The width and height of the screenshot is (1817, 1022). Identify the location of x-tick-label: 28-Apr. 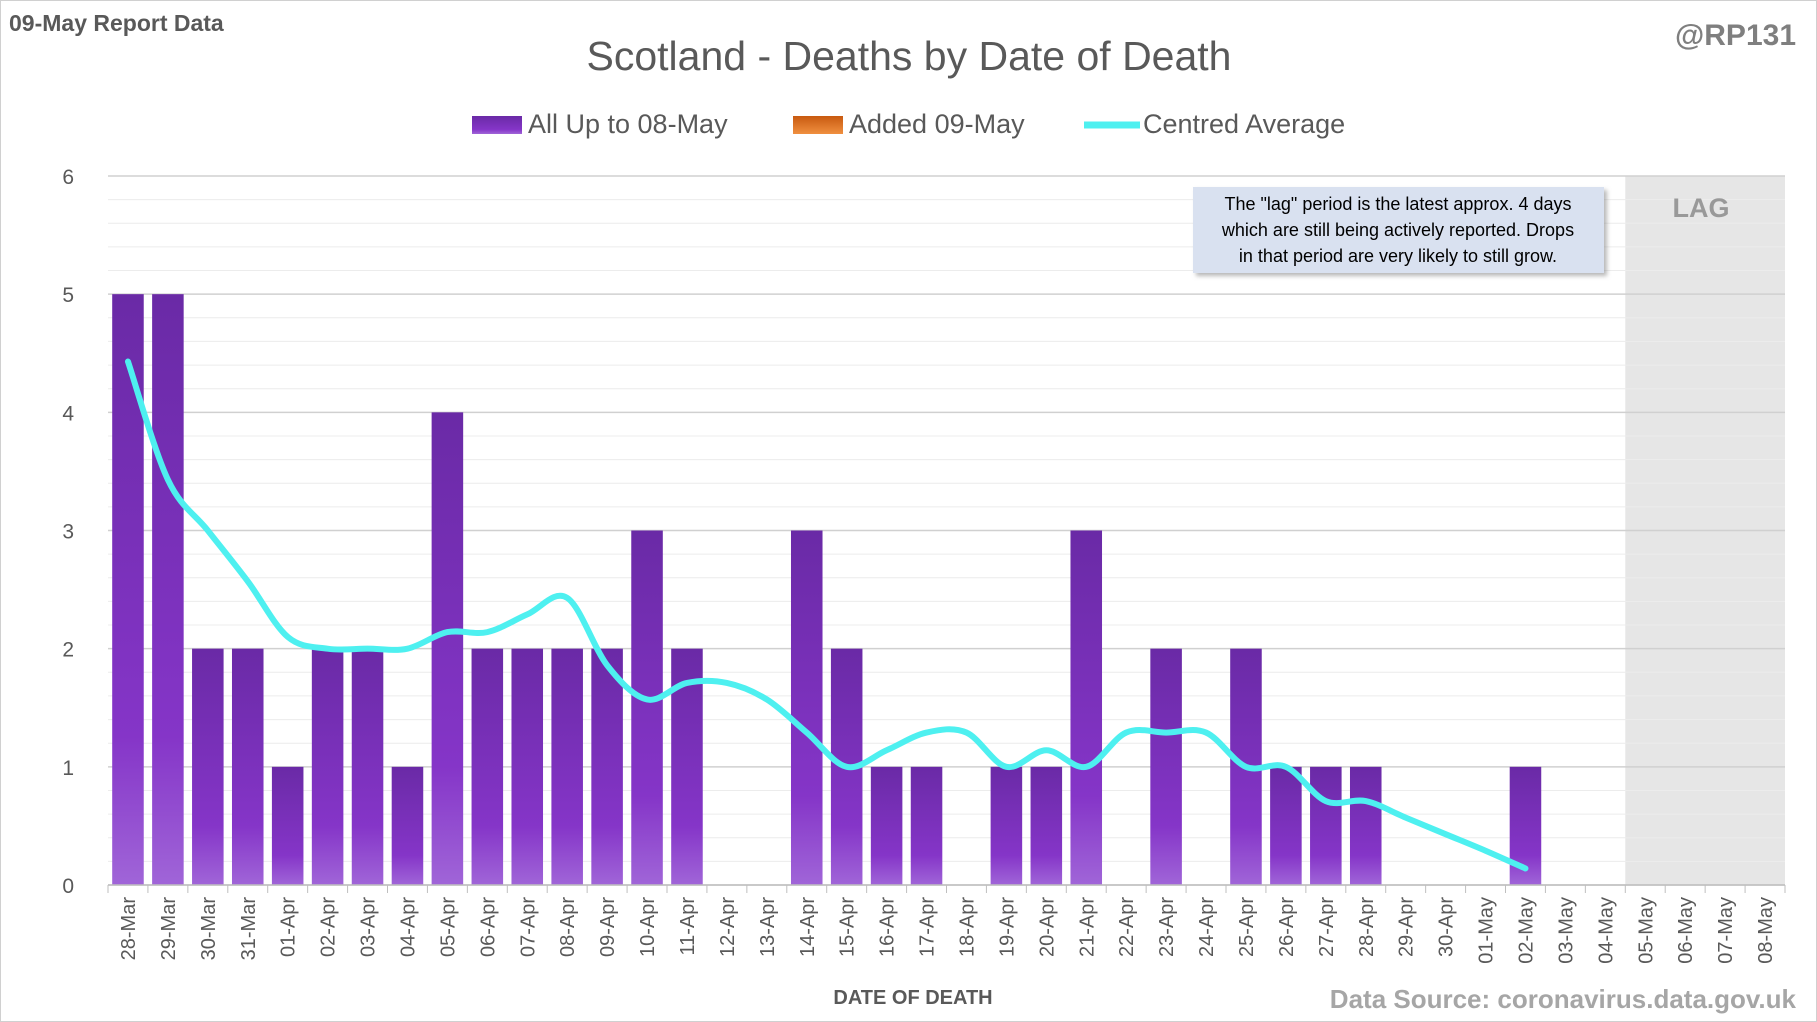
(1367, 927).